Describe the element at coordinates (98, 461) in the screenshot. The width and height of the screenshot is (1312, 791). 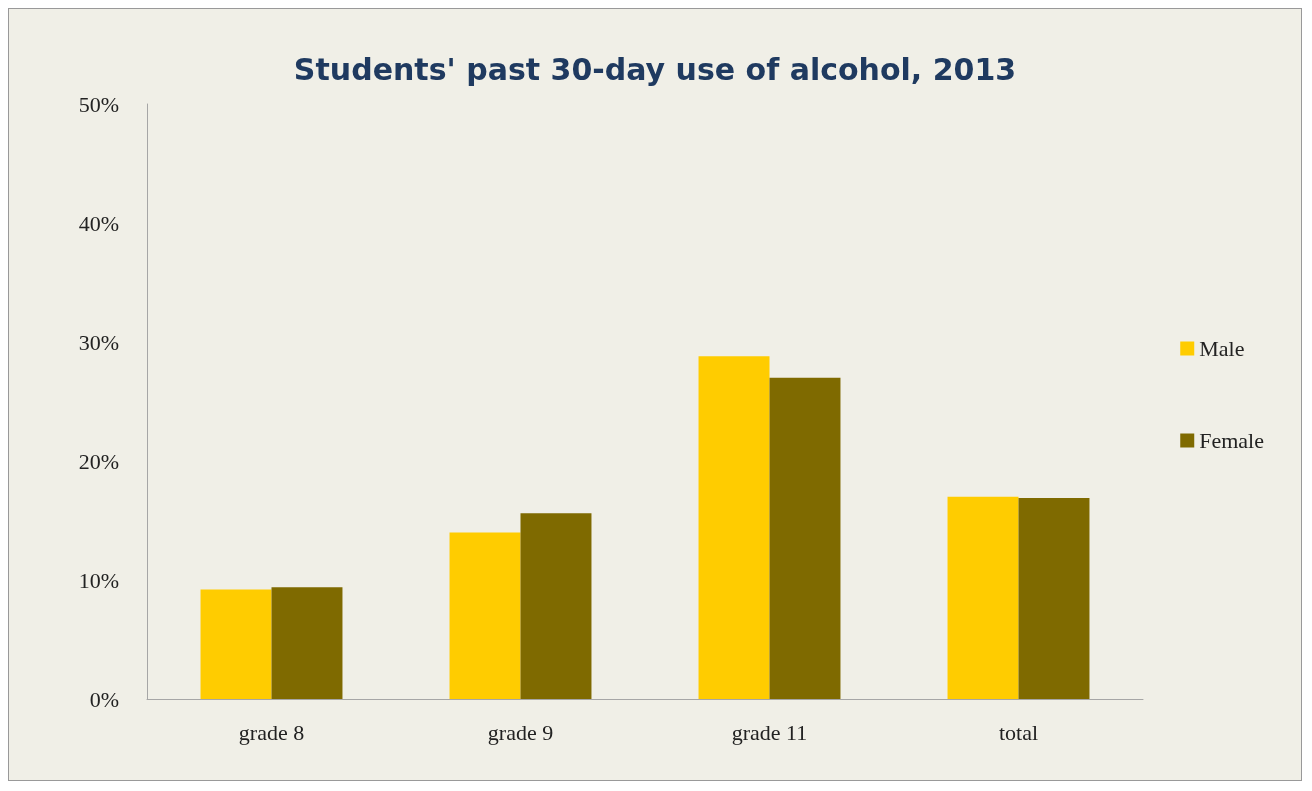
I see `y-tick-label: 20%` at that location.